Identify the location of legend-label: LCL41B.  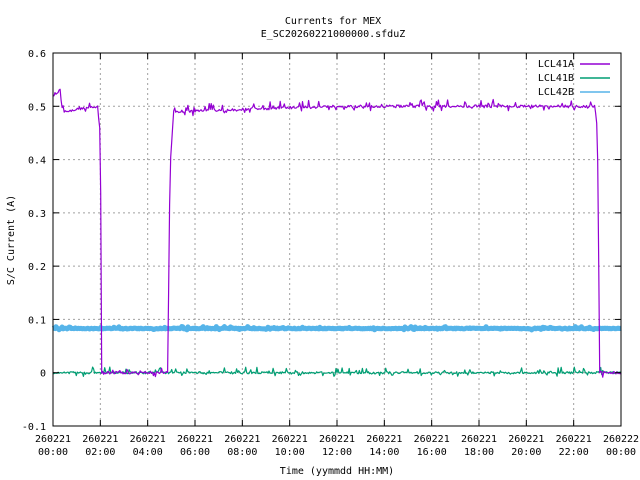
(556, 78).